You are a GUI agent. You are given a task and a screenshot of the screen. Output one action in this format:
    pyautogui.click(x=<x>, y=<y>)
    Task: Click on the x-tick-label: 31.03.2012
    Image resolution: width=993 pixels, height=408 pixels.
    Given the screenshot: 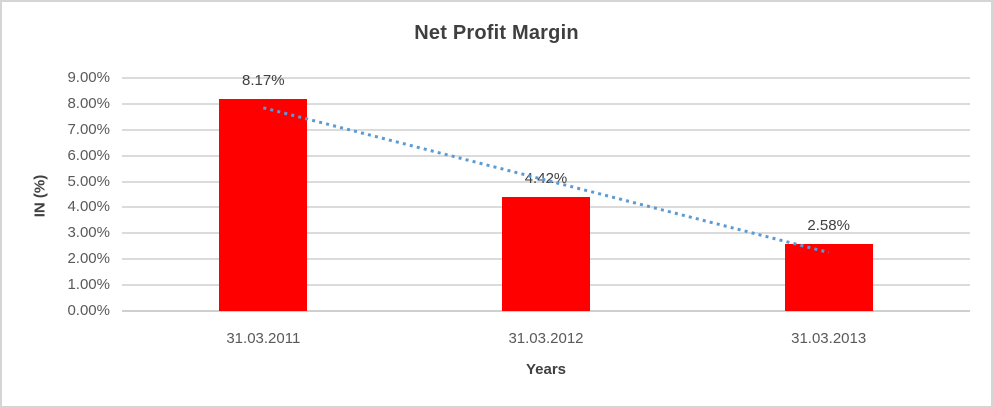 What is the action you would take?
    pyautogui.click(x=546, y=338)
    